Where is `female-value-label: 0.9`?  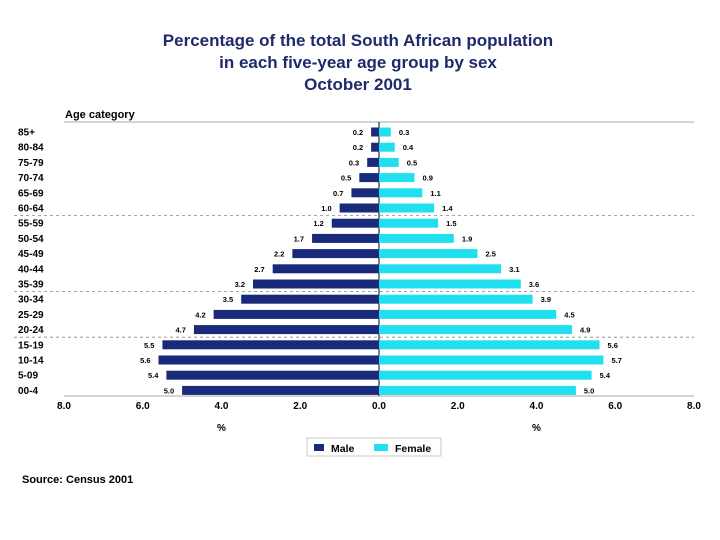 female-value-label: 0.9 is located at coordinates (427, 178).